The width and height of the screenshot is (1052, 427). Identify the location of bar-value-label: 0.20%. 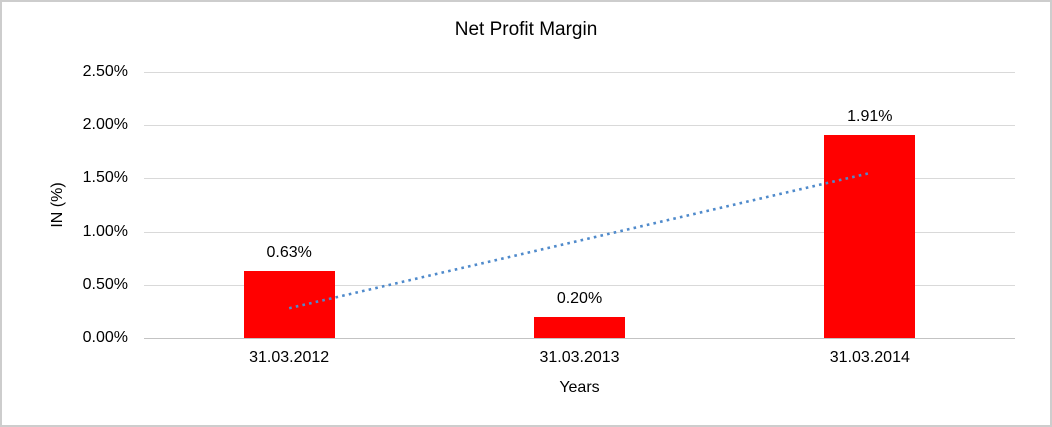
(579, 298).